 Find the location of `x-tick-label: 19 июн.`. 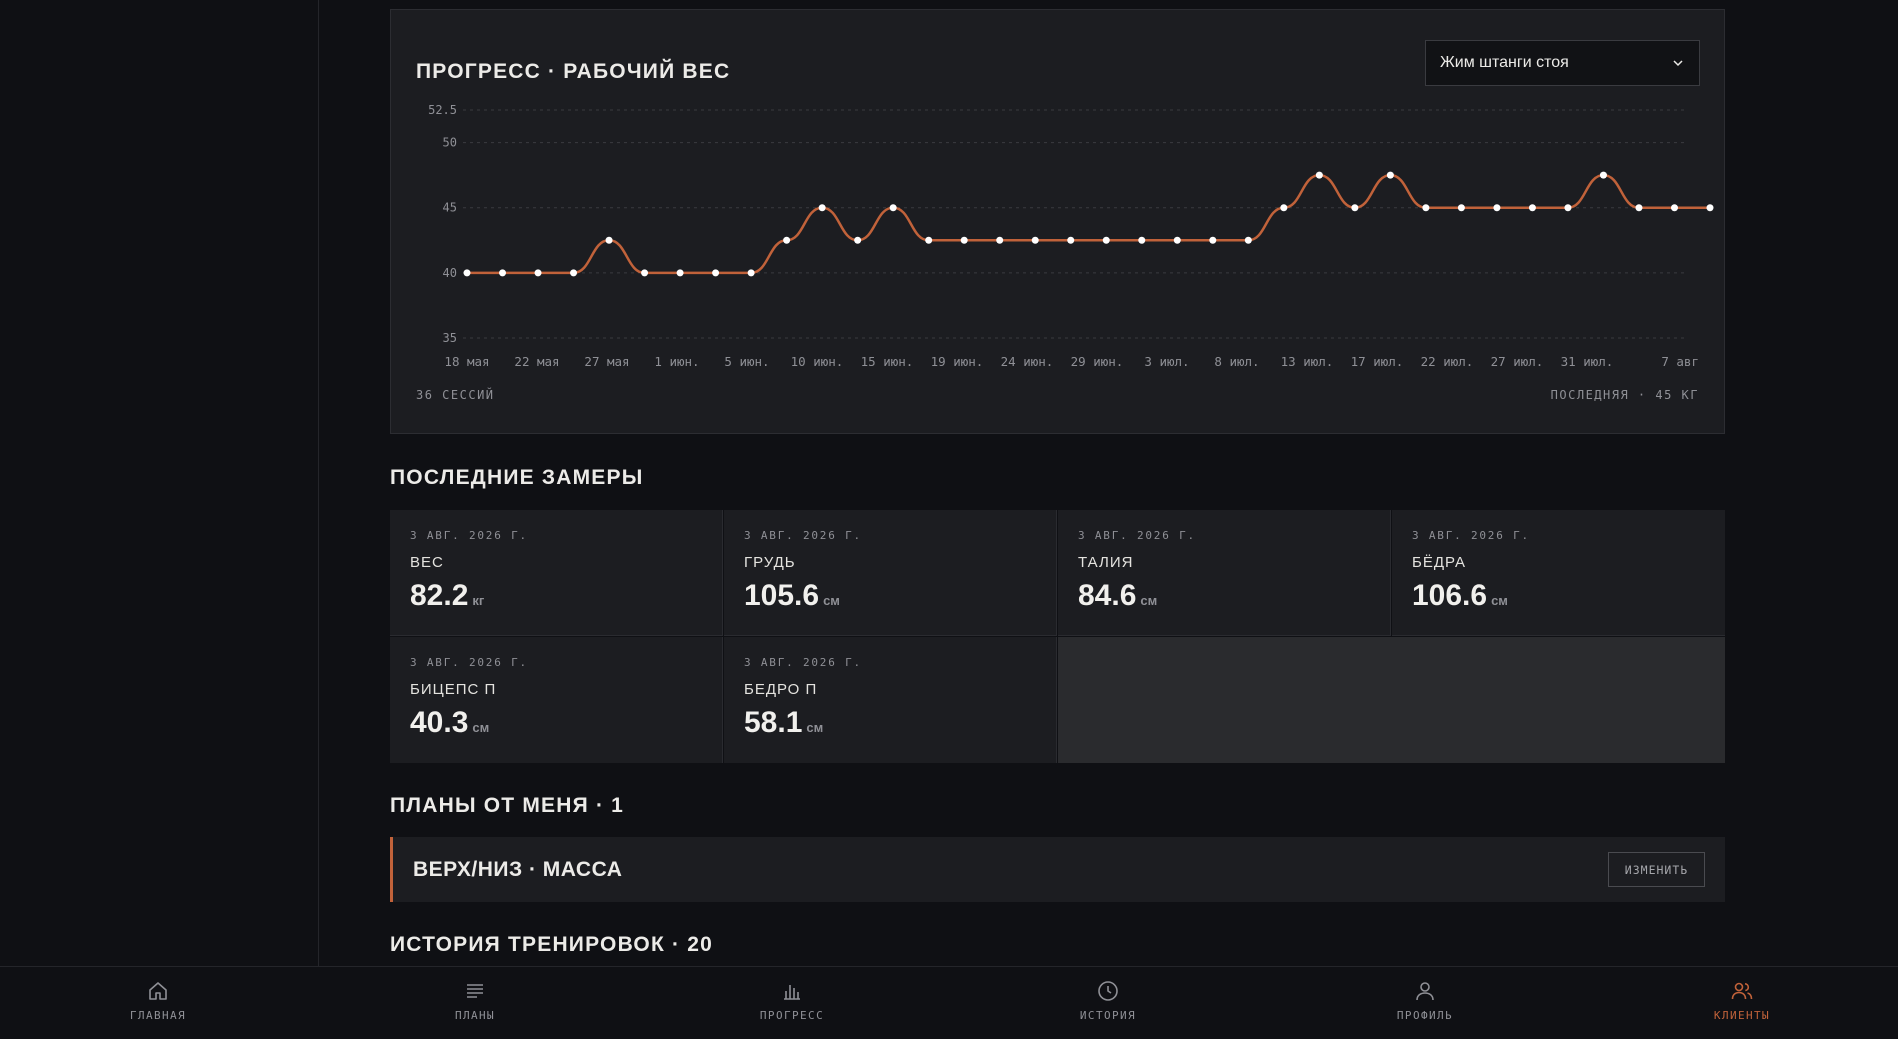

x-tick-label: 19 июн. is located at coordinates (957, 361).